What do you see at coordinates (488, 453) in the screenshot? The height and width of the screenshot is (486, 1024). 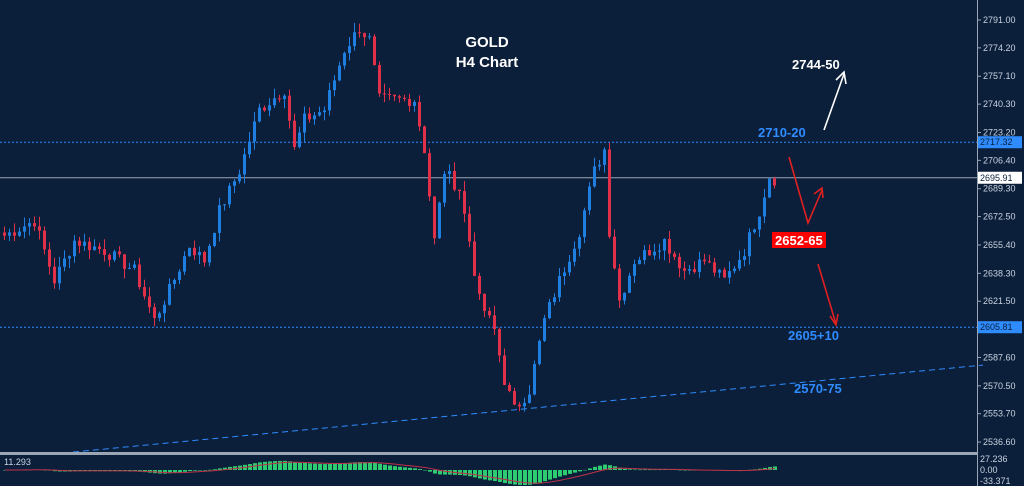 I see `panel-separator` at bounding box center [488, 453].